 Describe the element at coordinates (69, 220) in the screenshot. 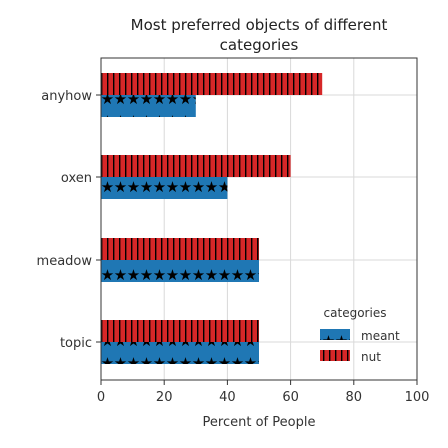

I see `y-axis-ticks: anyhow oxen meadow topic` at that location.